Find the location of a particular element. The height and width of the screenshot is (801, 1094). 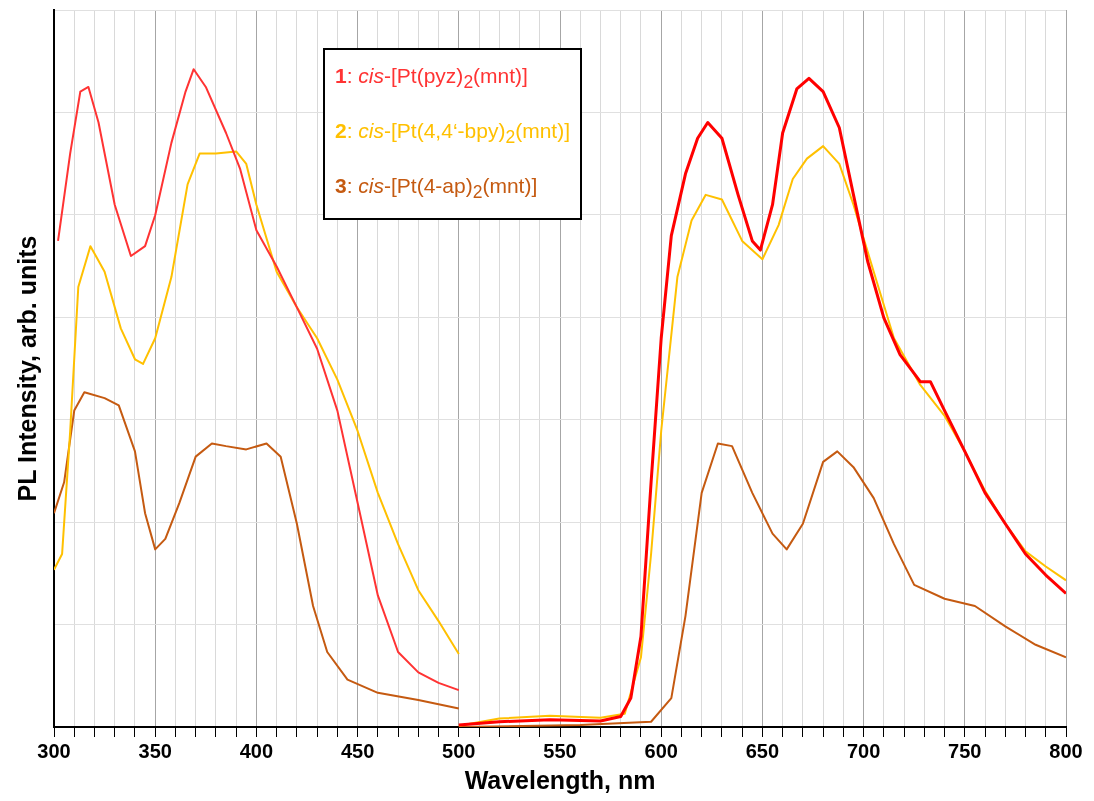

x-tick-label: 800 is located at coordinates (1066, 750).